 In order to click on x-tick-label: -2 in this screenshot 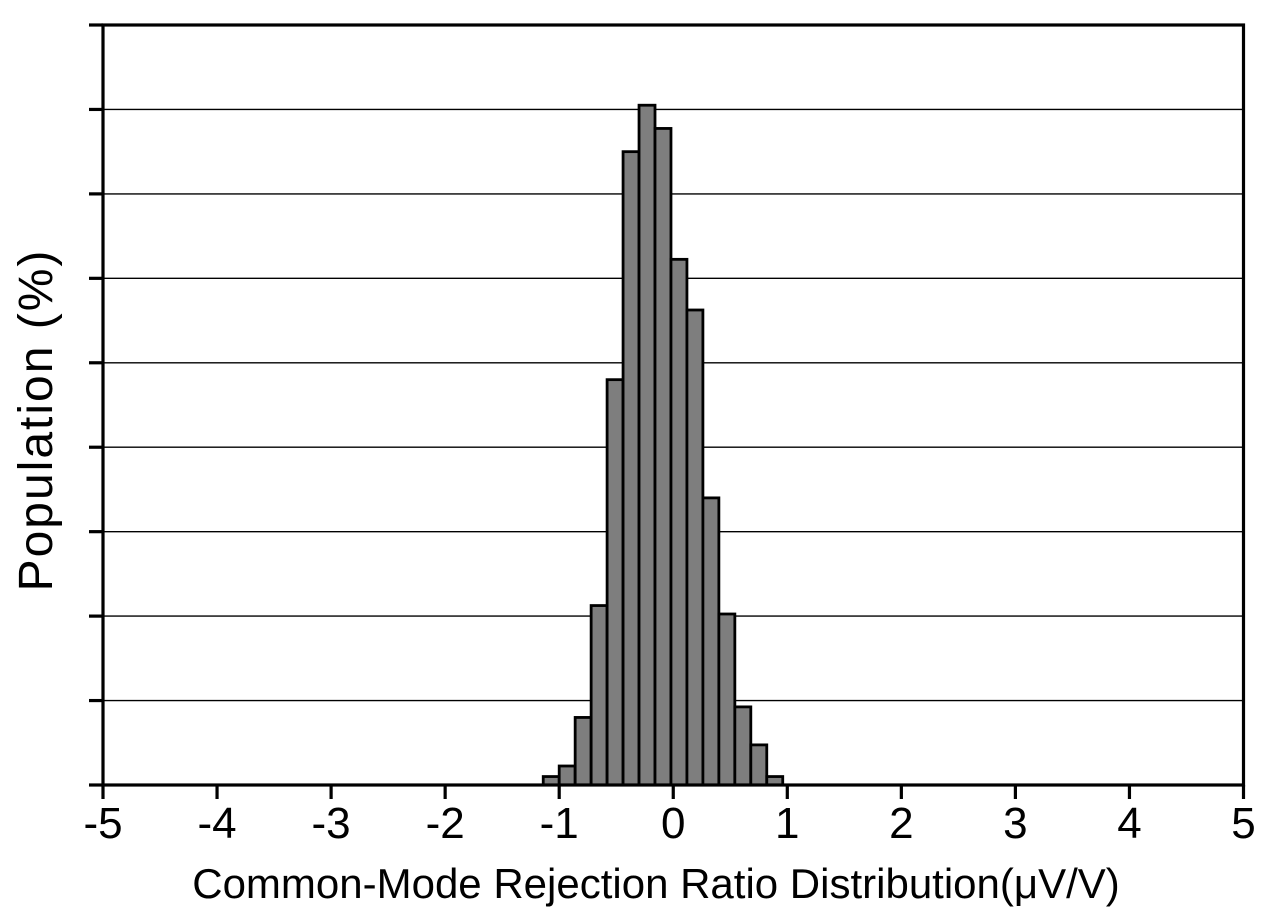, I will do `click(445, 823)`.